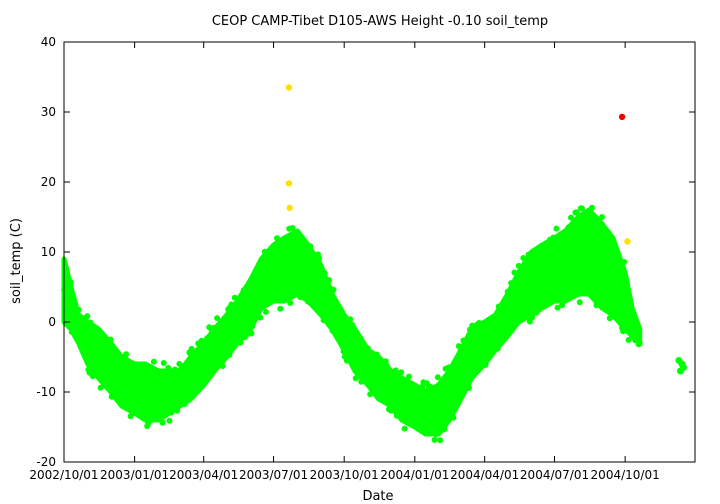 This screenshot has height=504, width=720. What do you see at coordinates (625, 475) in the screenshot?
I see `x-tick-label: 2004/10/01` at bounding box center [625, 475].